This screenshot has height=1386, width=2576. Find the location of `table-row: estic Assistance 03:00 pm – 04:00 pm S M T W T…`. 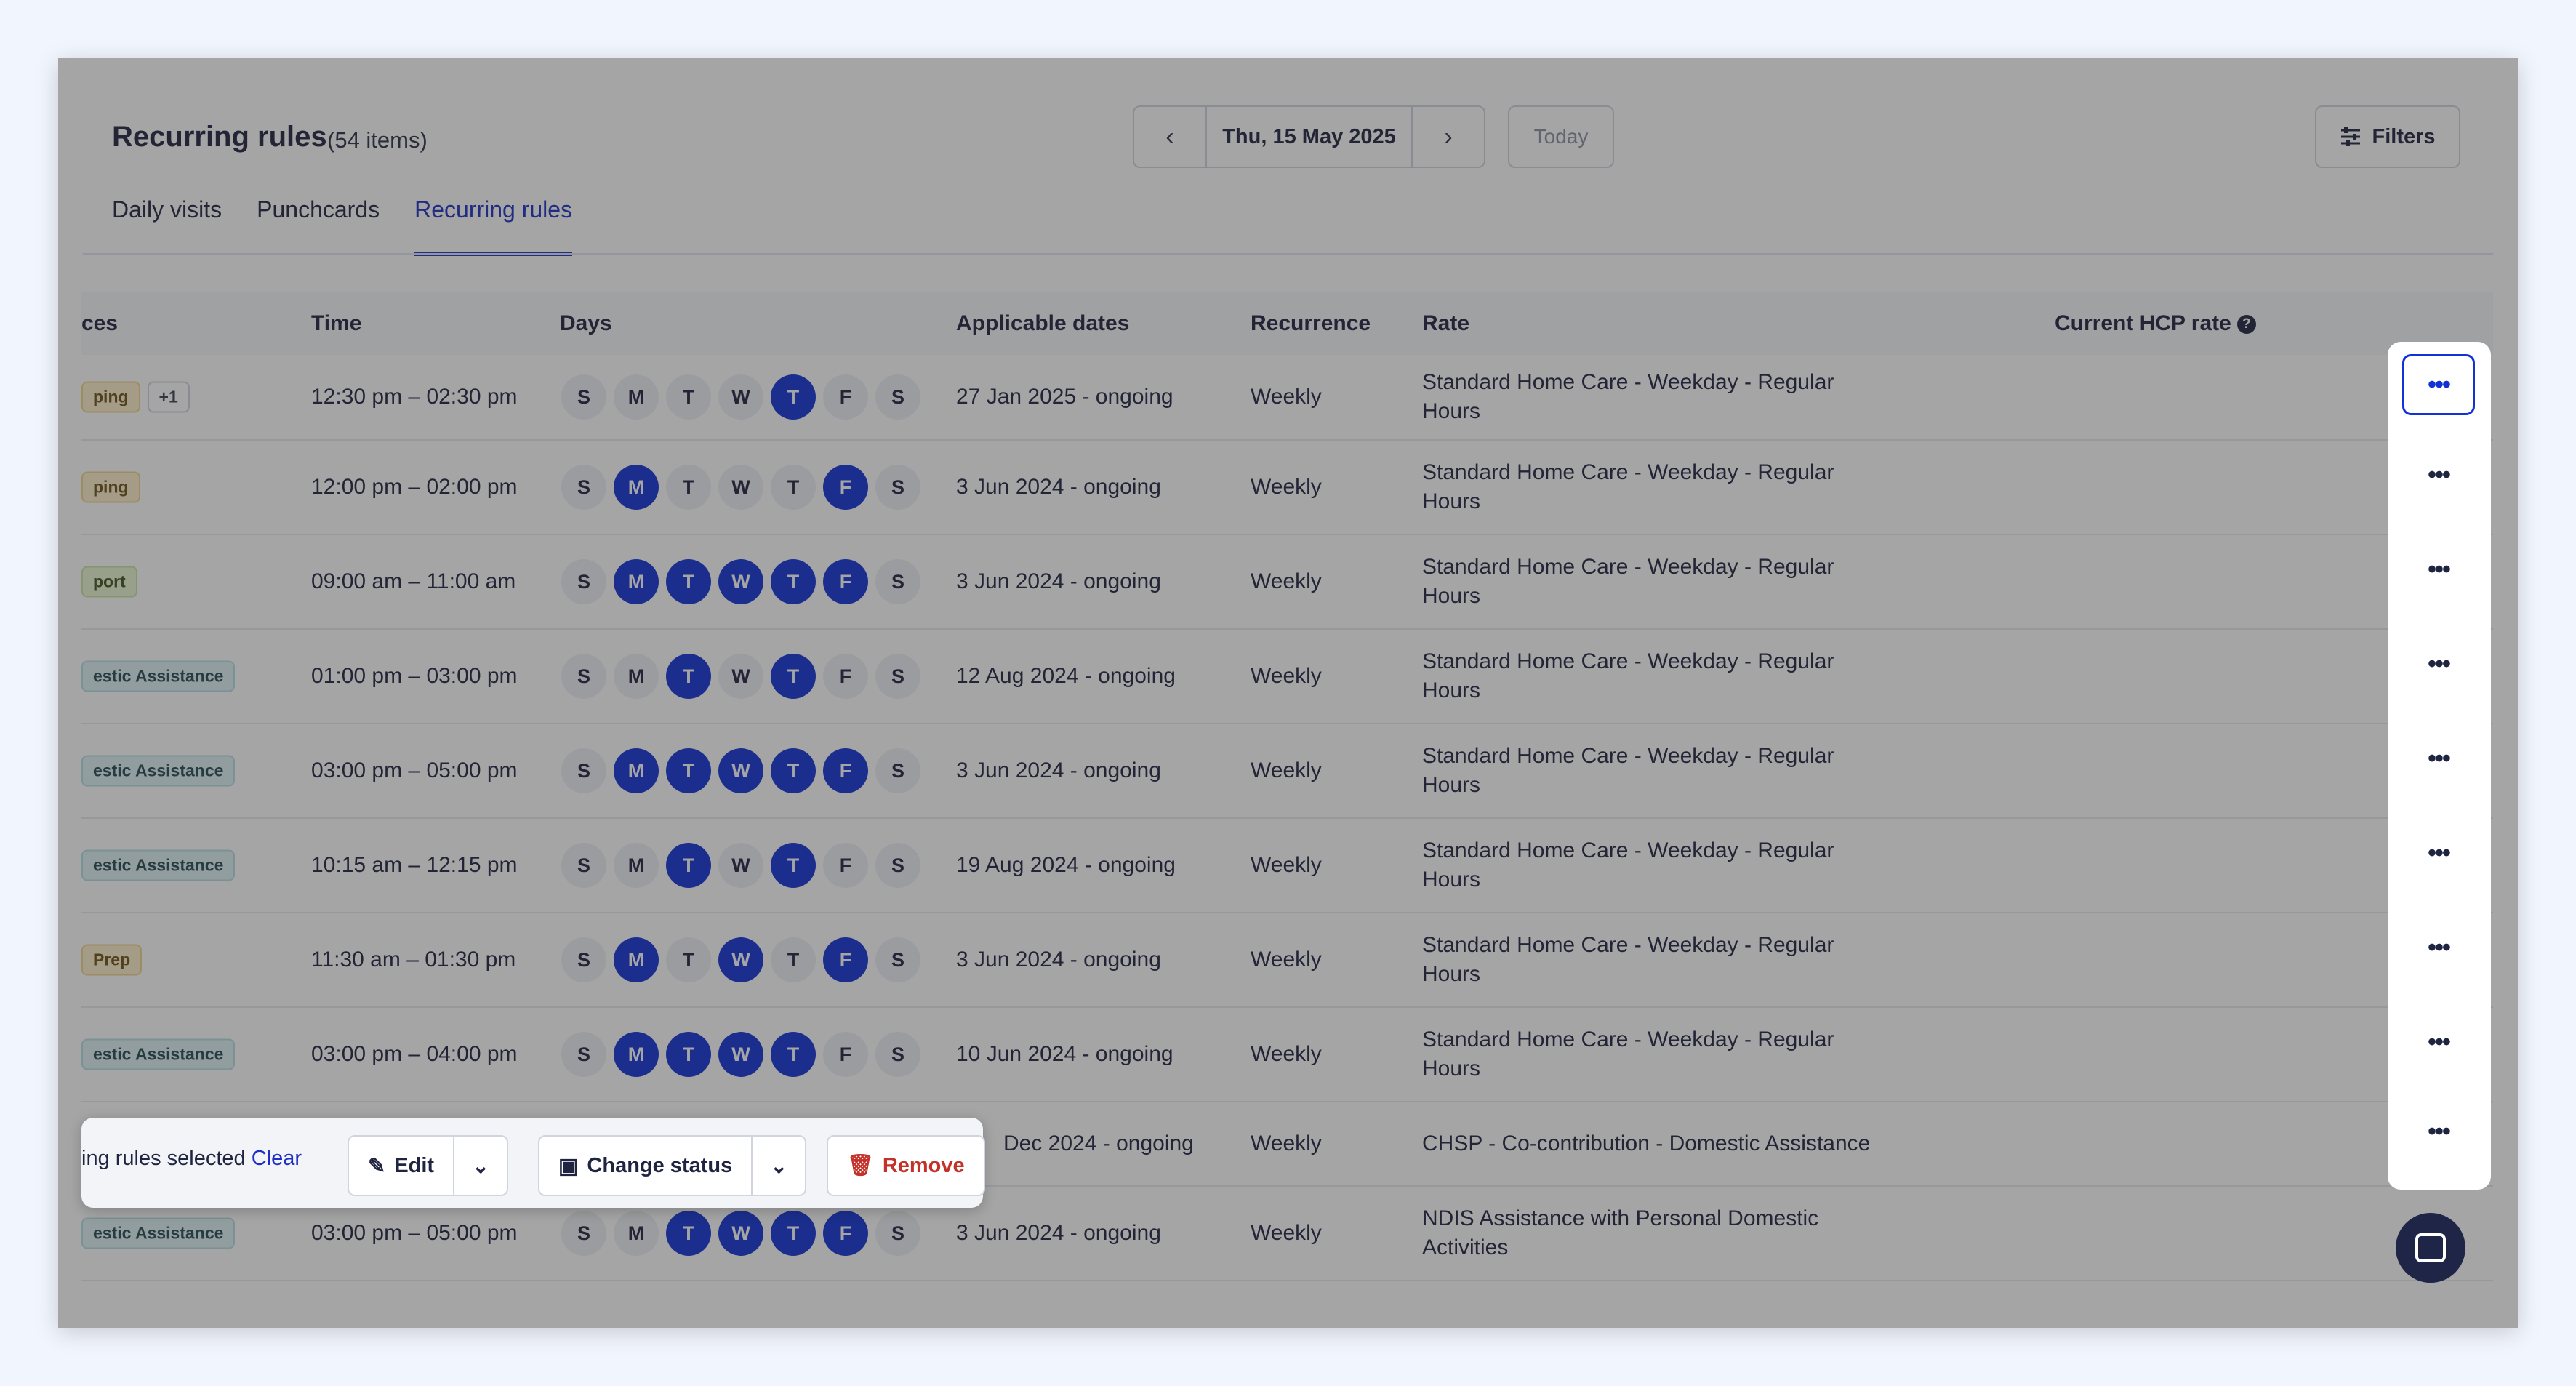

table-row: estic Assistance 03:00 pm – 04:00 pm S M T W T… is located at coordinates (1287, 1055).